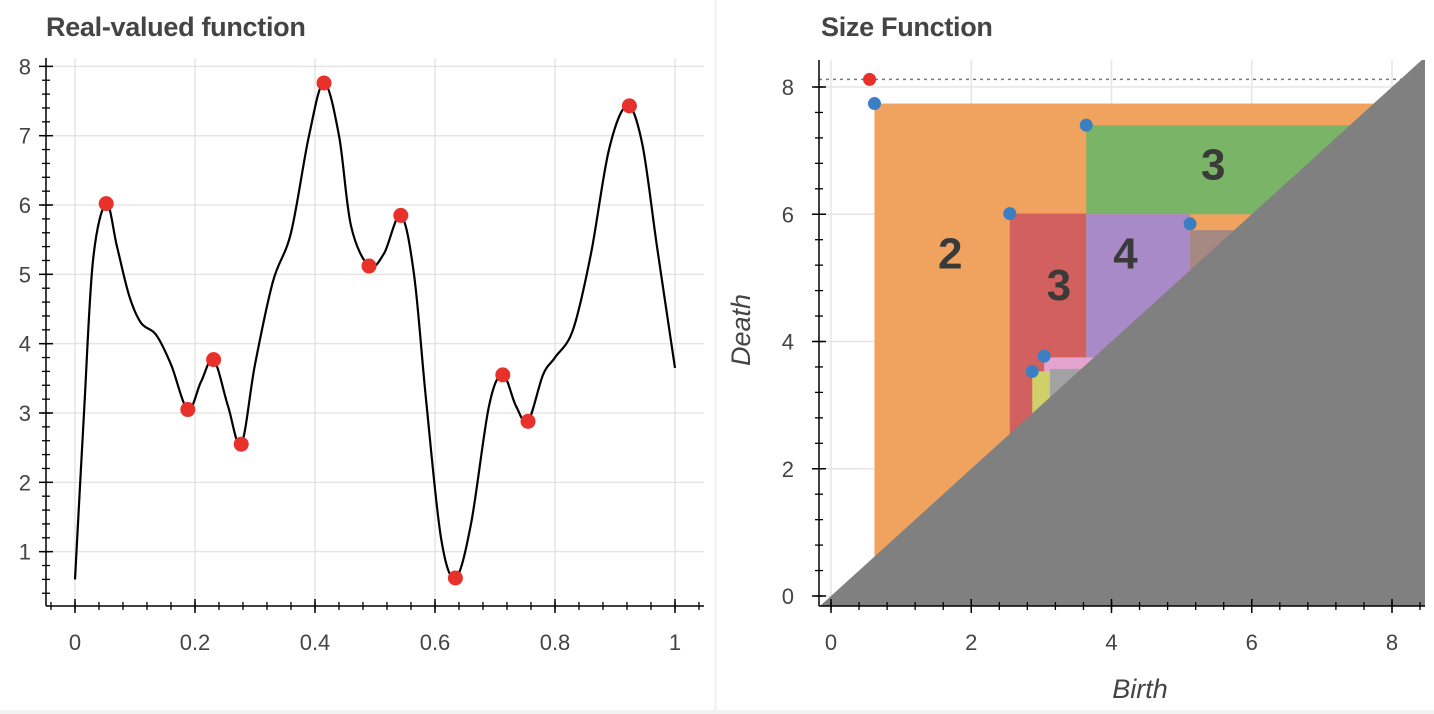 This screenshot has height=714, width=1434. Describe the element at coordinates (1252, 642) in the screenshot. I see `x-tick-label: 6` at that location.